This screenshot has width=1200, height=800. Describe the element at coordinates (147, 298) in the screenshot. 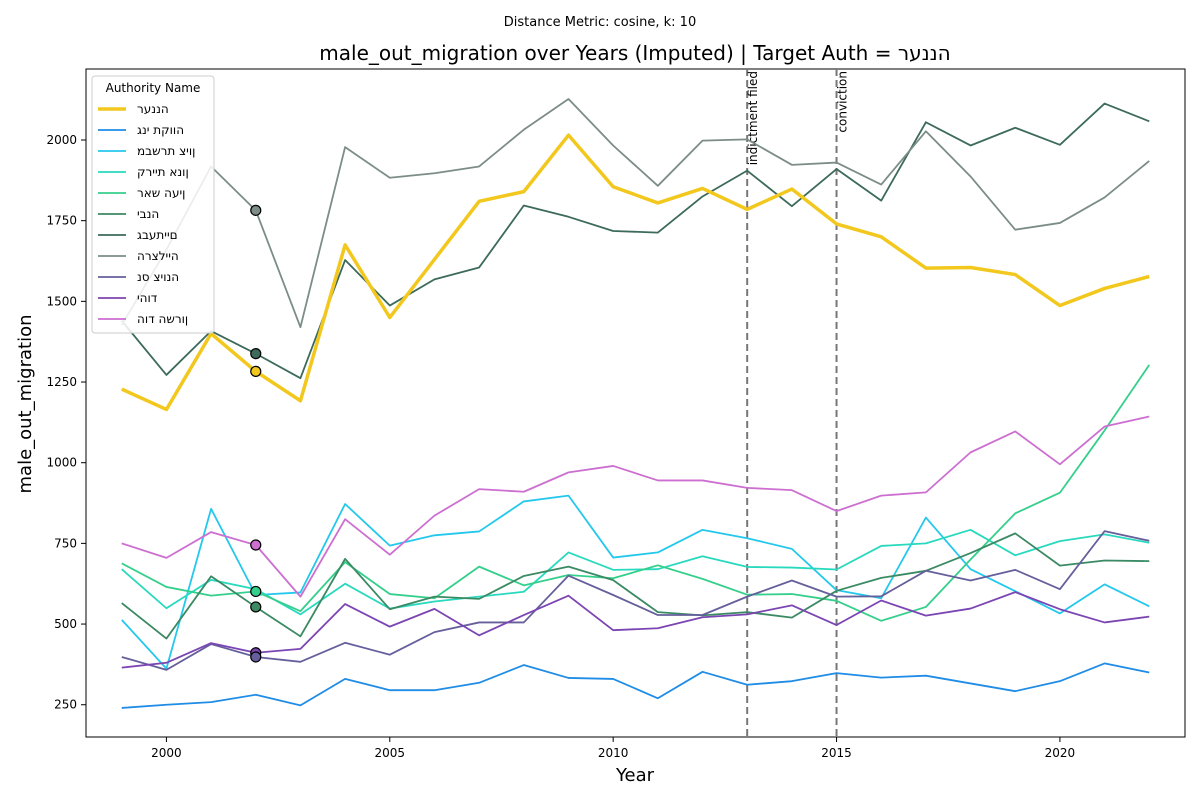

I see `legend-label: דוהי` at that location.